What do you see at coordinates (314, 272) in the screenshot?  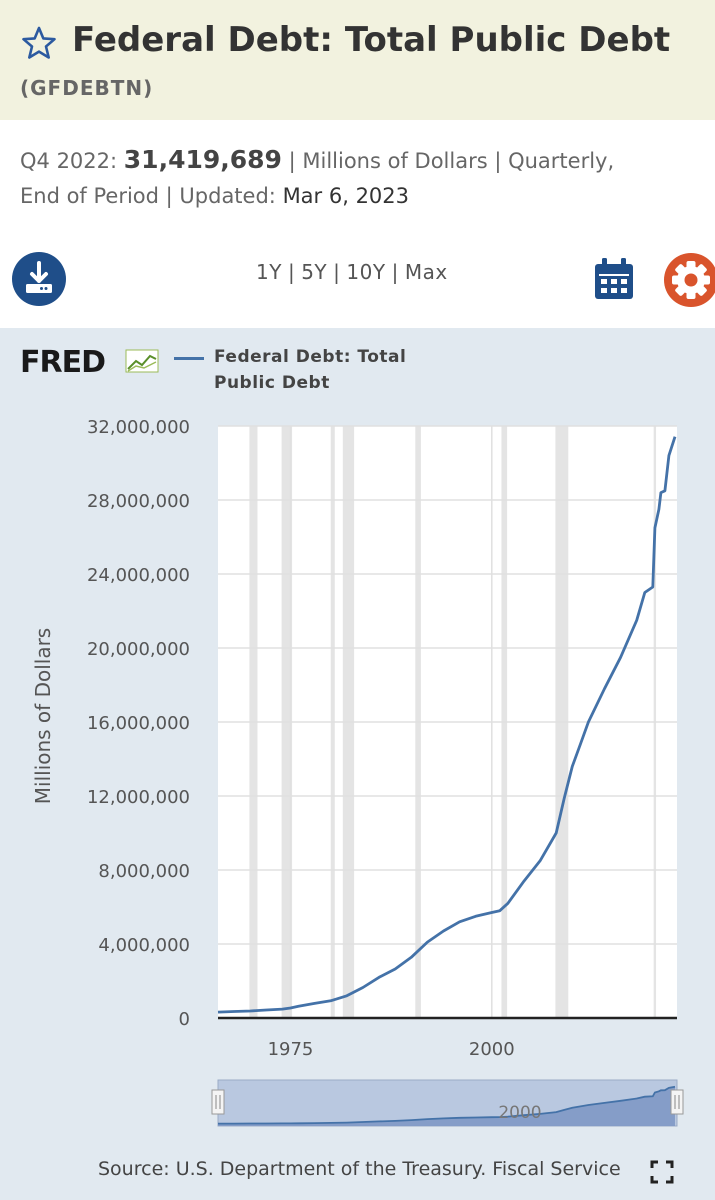 I see `range-5y: 5Y` at bounding box center [314, 272].